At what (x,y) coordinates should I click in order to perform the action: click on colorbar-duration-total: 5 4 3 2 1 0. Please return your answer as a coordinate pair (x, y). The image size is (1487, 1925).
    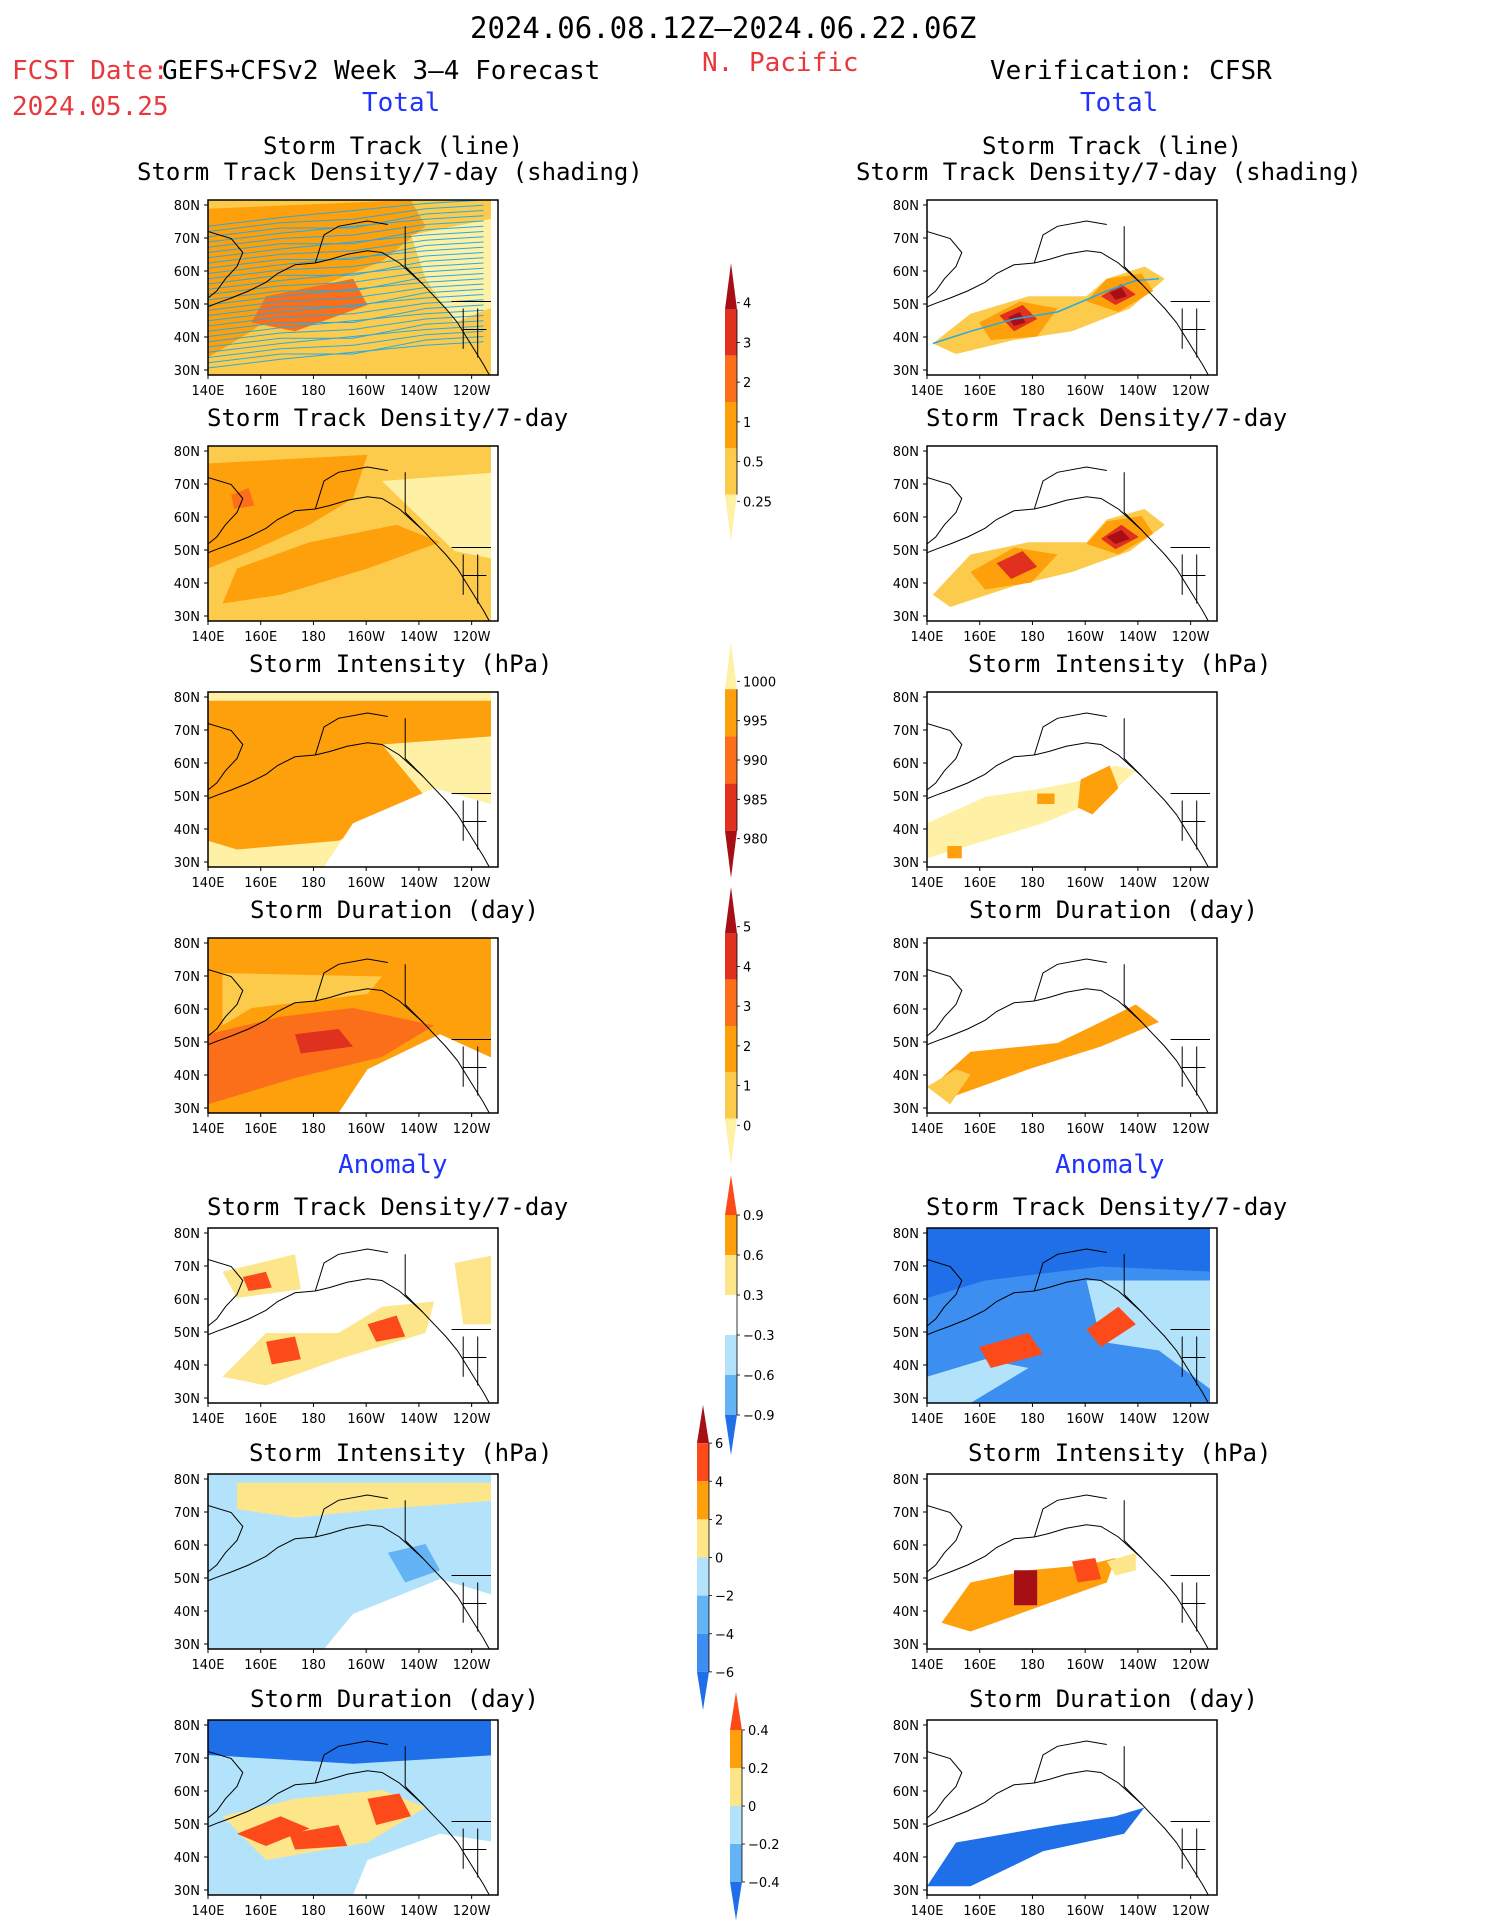
    Looking at the image, I should click on (738, 1026).